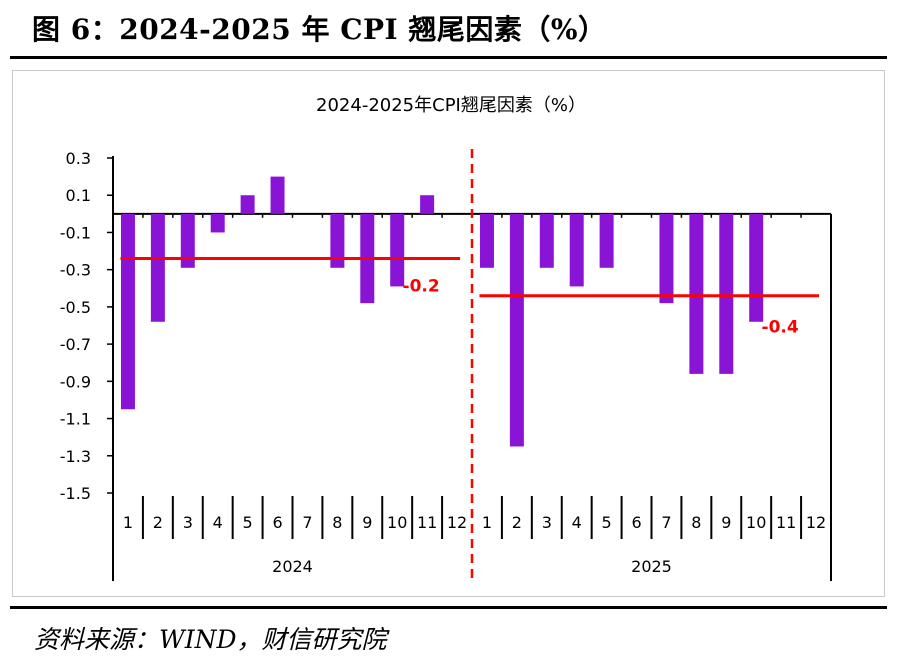 This screenshot has height=663, width=903. What do you see at coordinates (448, 607) in the screenshot?
I see `source-rule` at bounding box center [448, 607].